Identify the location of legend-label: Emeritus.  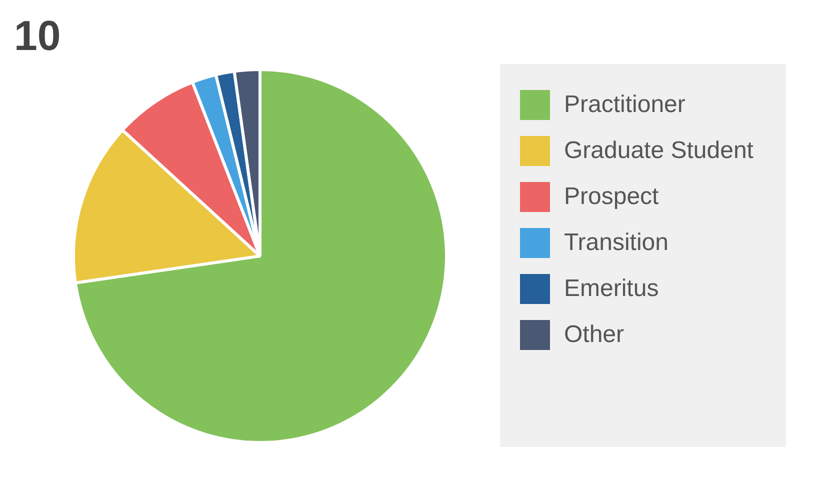
(611, 289).